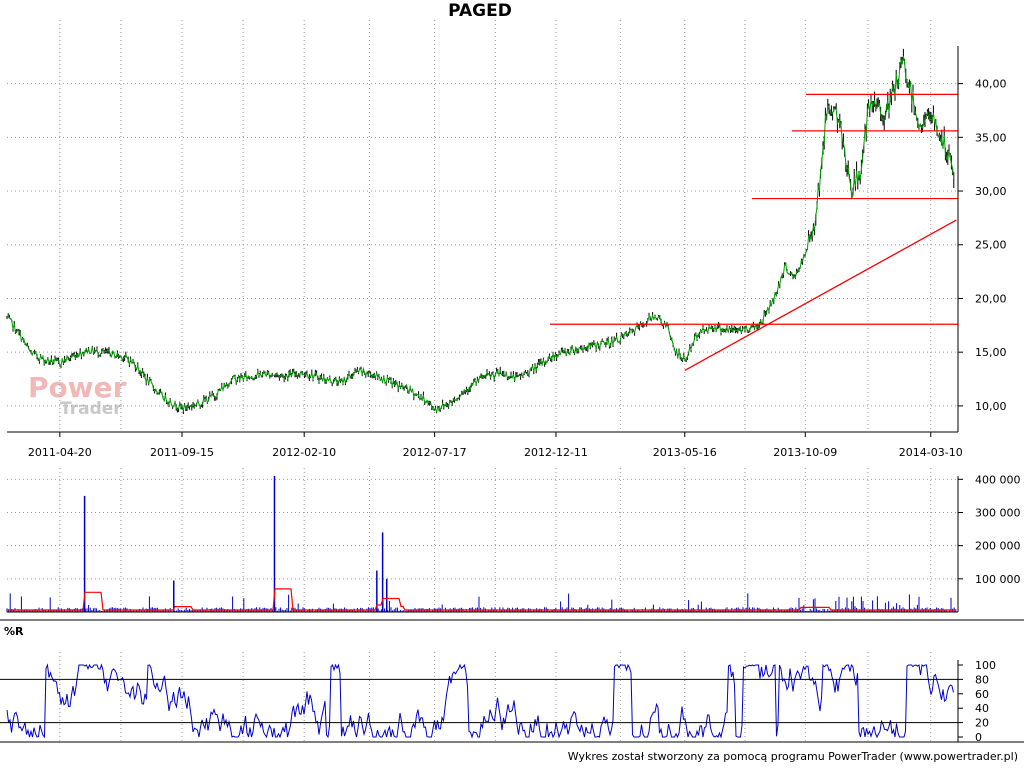 The width and height of the screenshot is (1024, 768). Describe the element at coordinates (982, 679) in the screenshot. I see `wr-tick-label-4: 80` at that location.